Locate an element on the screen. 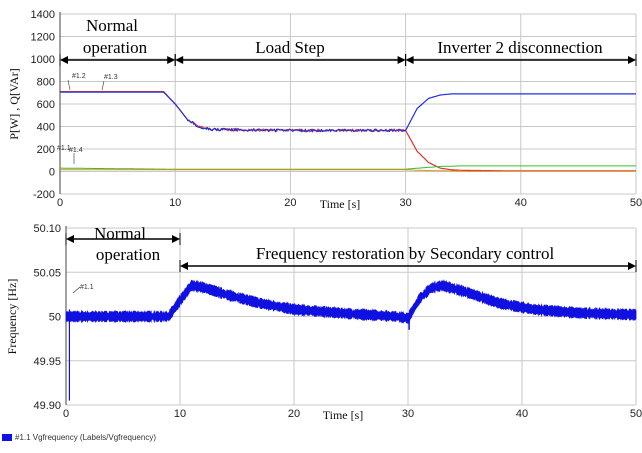 The width and height of the screenshot is (642, 453). y-axis-label: Frequency [Hz] is located at coordinates (12, 317).